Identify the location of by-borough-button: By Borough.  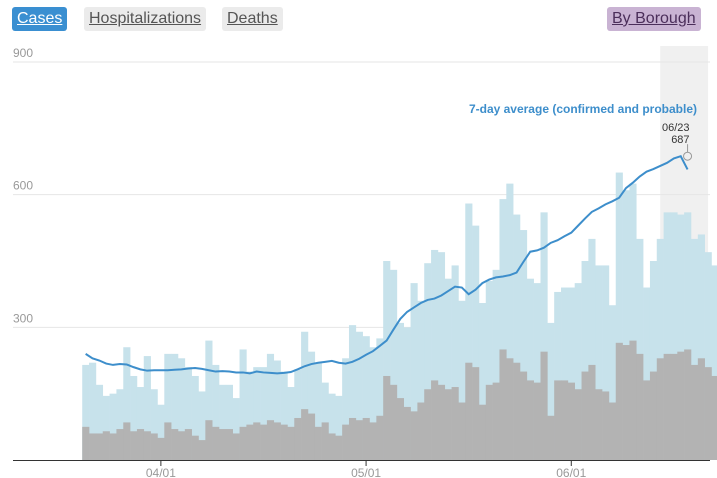
(654, 19).